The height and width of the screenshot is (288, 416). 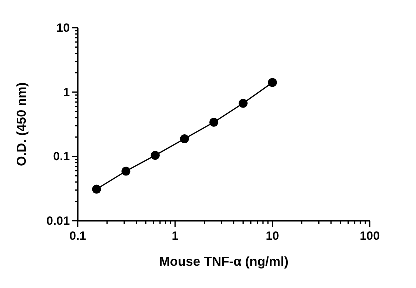 I want to click on y-axis-title: O.D. (450 nm), so click(x=21, y=124).